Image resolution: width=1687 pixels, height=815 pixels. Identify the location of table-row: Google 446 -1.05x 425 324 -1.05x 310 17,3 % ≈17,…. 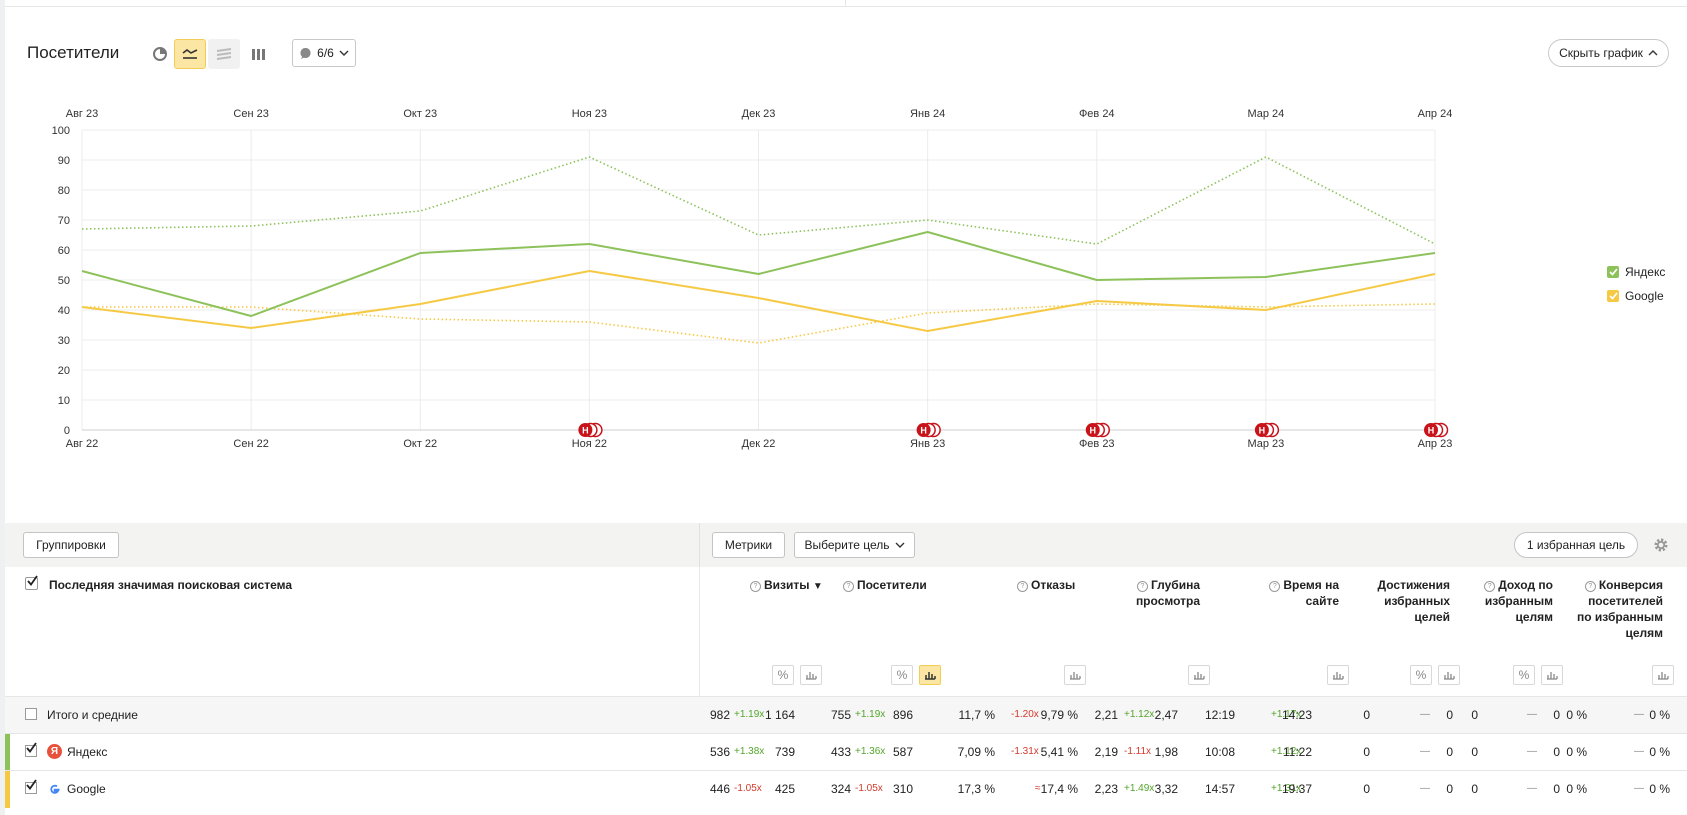
(846, 789).